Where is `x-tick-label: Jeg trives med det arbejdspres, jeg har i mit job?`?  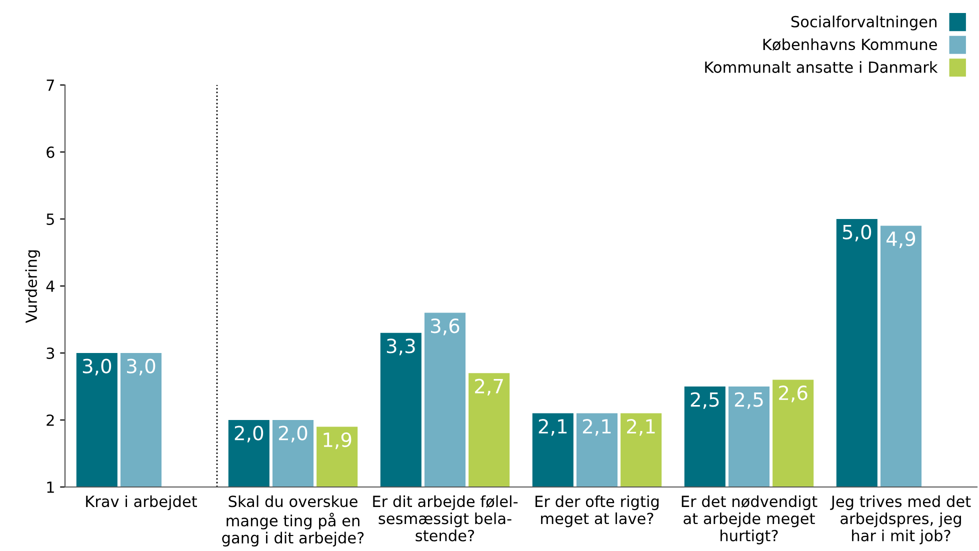 x-tick-label: Jeg trives med det arbejdspres, jeg har i mit job? is located at coordinates (900, 519).